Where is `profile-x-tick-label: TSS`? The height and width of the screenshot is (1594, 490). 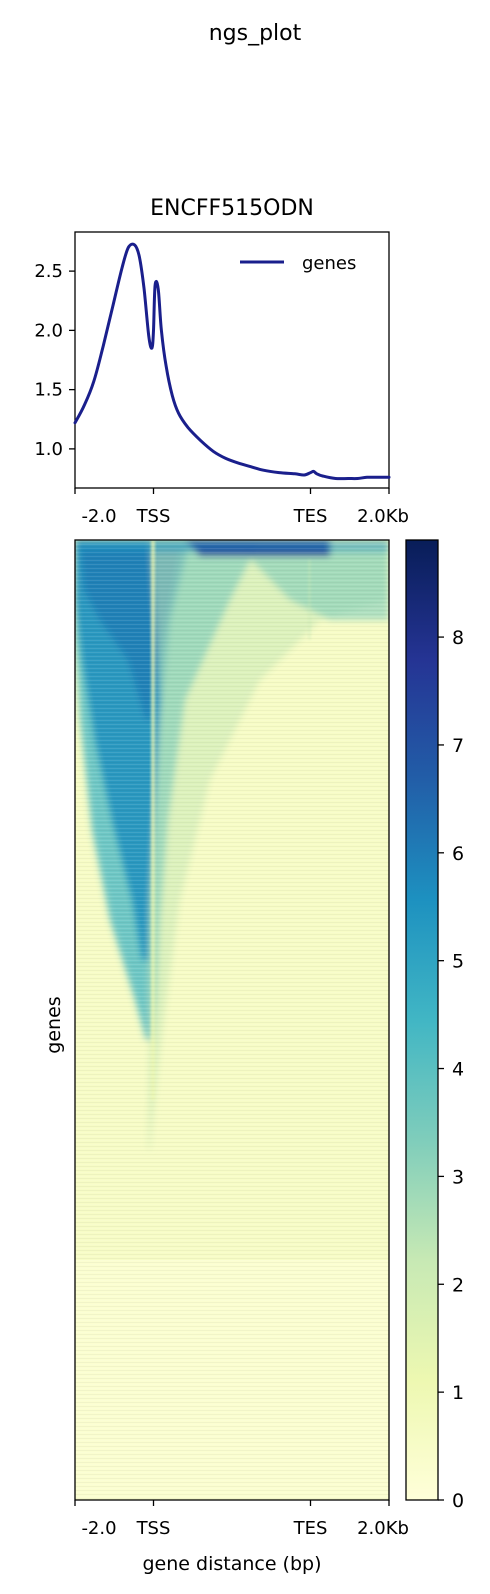
profile-x-tick-label: TSS is located at coordinates (153, 516).